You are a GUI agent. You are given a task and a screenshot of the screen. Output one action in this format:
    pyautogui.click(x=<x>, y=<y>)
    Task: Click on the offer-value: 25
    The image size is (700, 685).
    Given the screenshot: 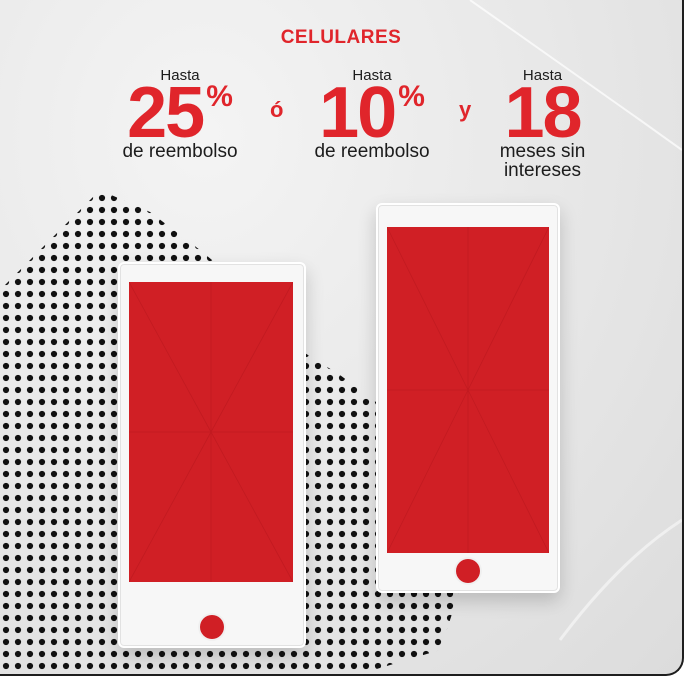 What is the action you would take?
    pyautogui.click(x=166, y=113)
    